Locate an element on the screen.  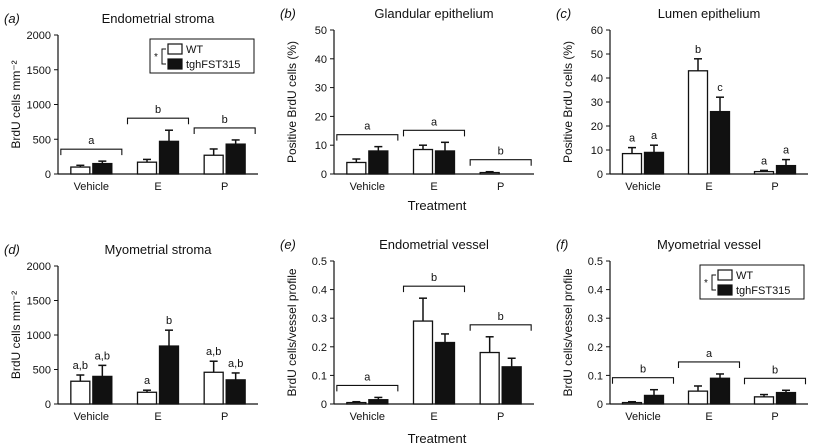
chart-title: Myometrial vessel is located at coordinates (709, 244).